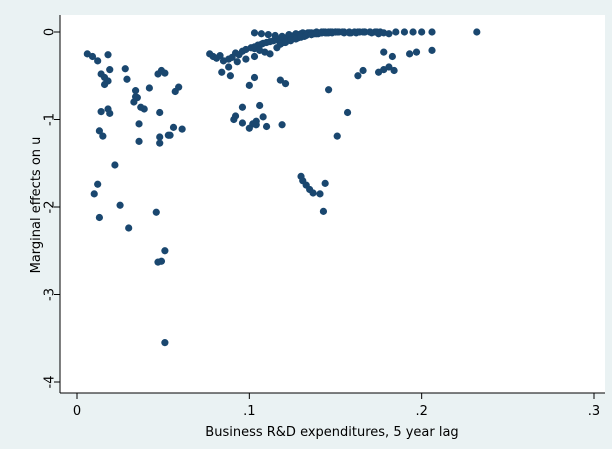 This screenshot has width=612, height=449. What do you see at coordinates (36, 205) in the screenshot?
I see `y-axis-title: Marginal effects on u` at bounding box center [36, 205].